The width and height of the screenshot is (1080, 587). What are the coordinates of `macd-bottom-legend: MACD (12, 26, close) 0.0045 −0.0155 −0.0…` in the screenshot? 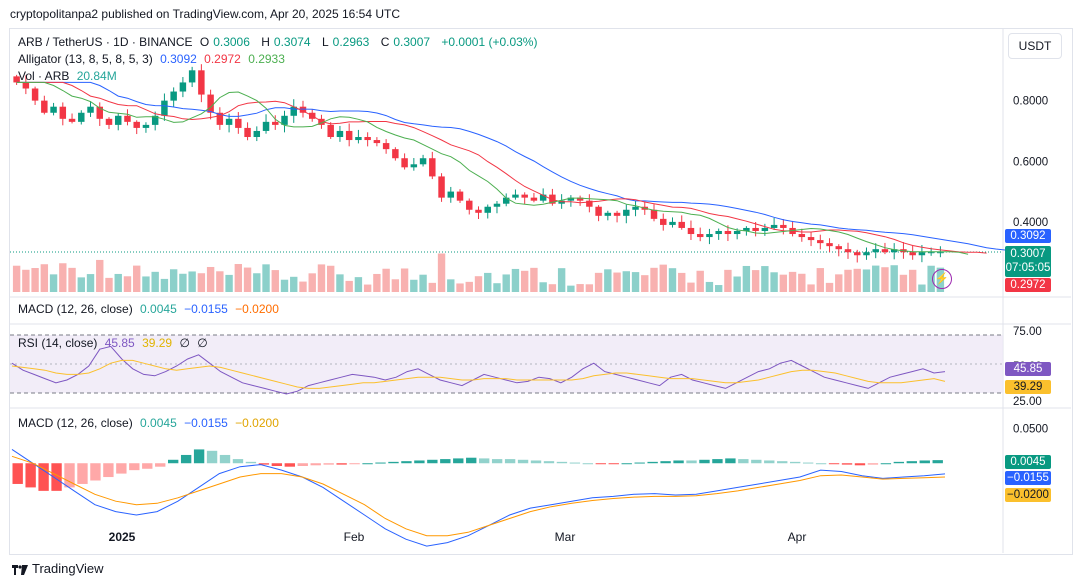 It's located at (150, 423).